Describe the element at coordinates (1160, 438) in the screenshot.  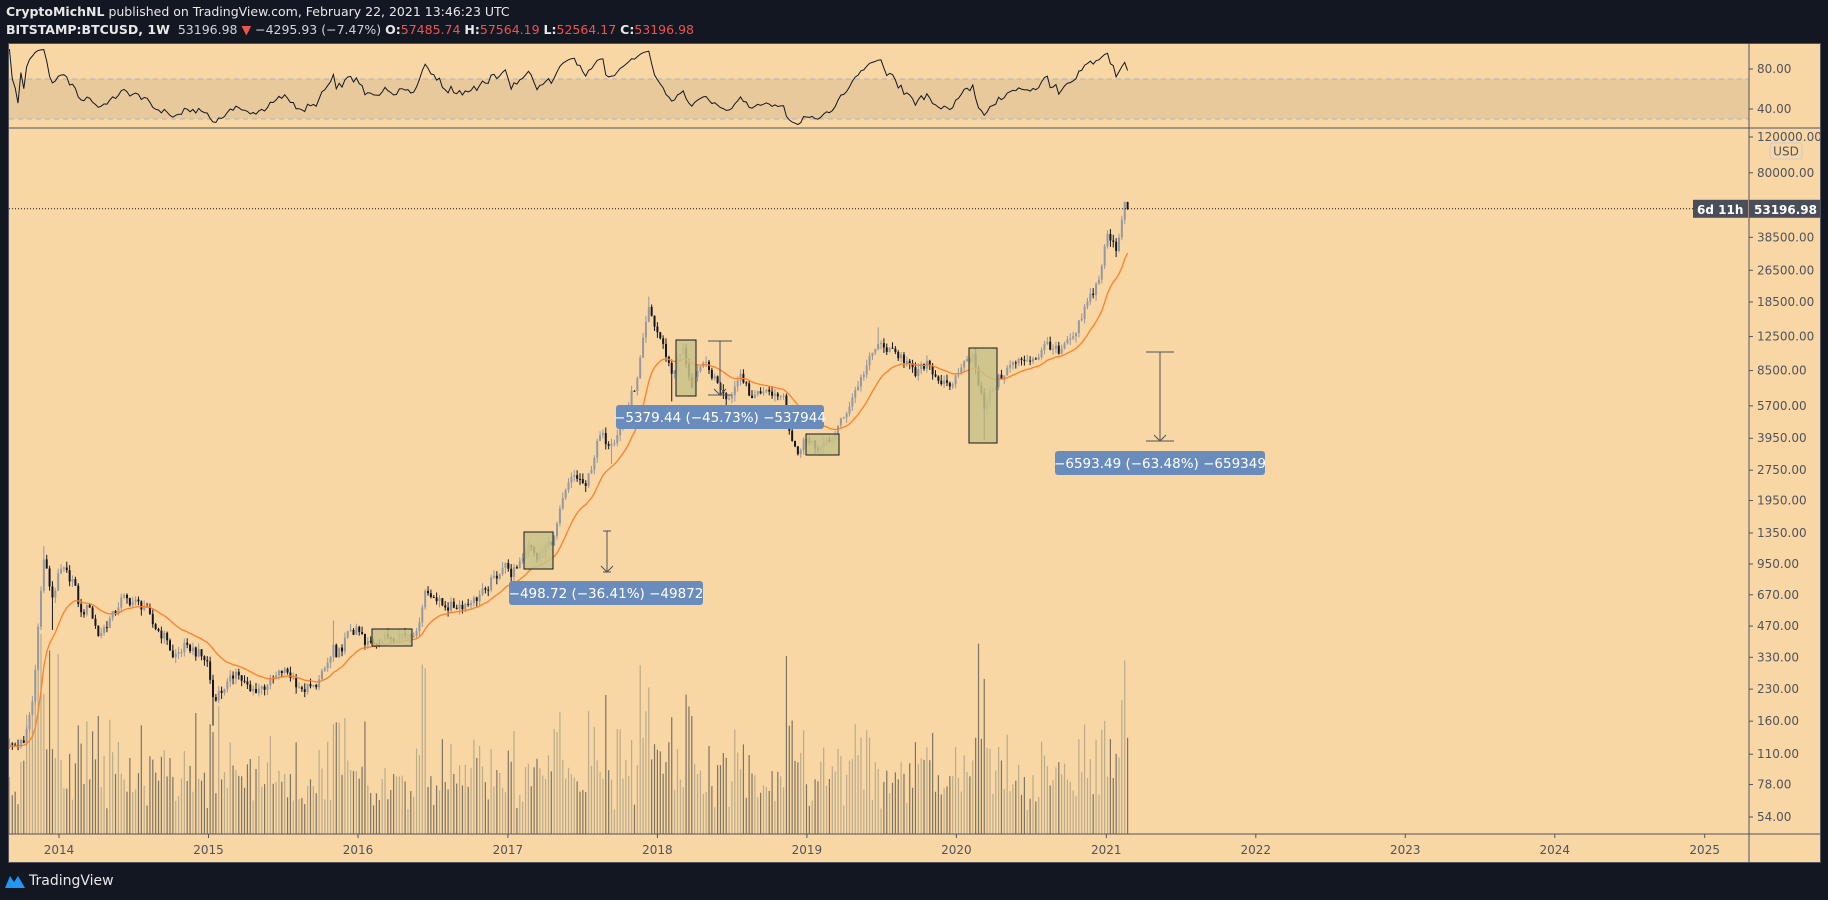
I see `measure-arrow-icon` at that location.